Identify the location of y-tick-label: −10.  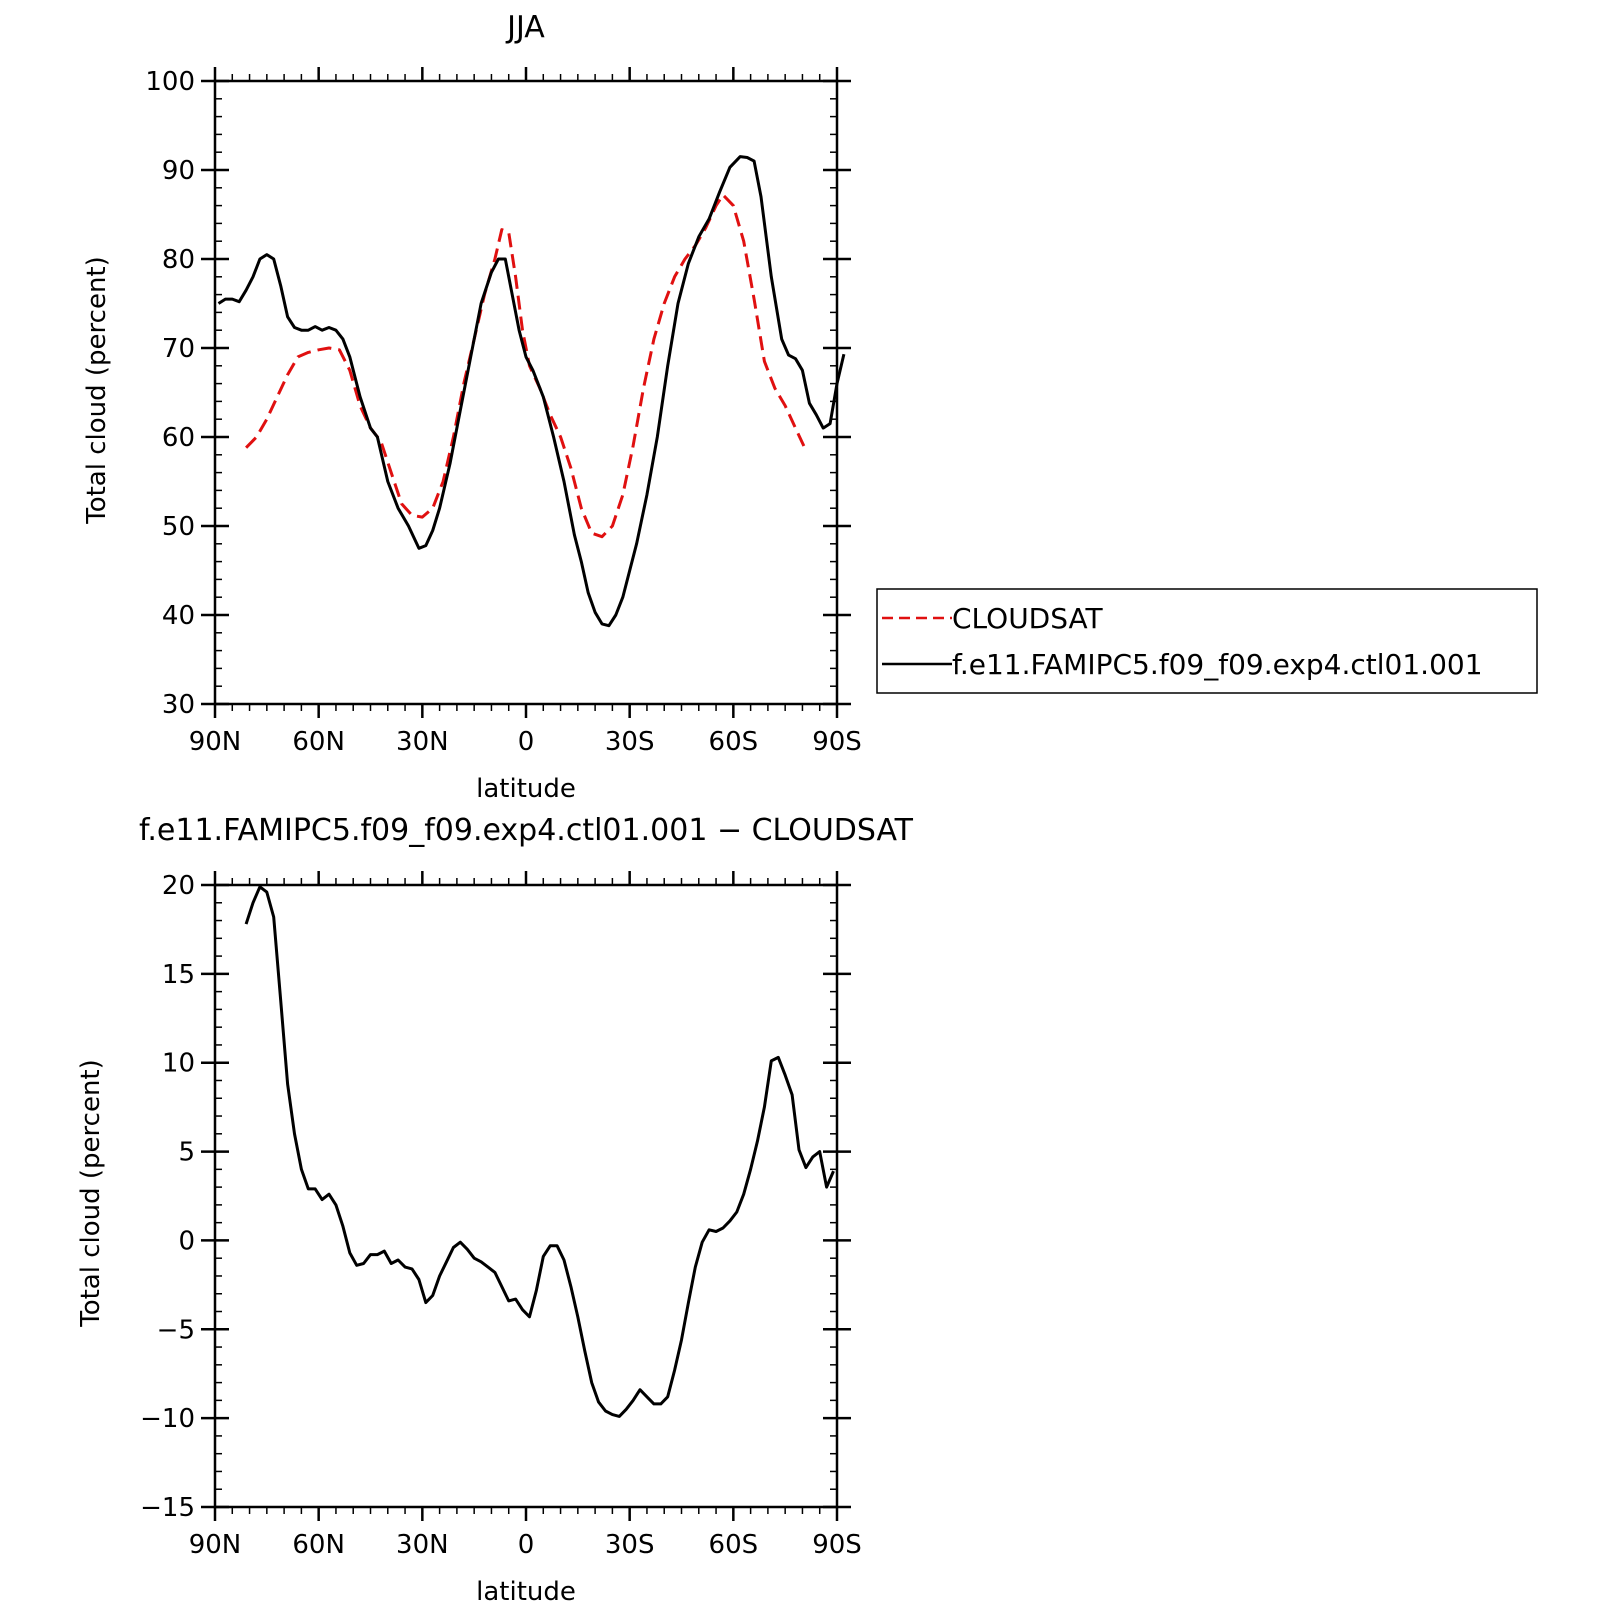
(167, 1419).